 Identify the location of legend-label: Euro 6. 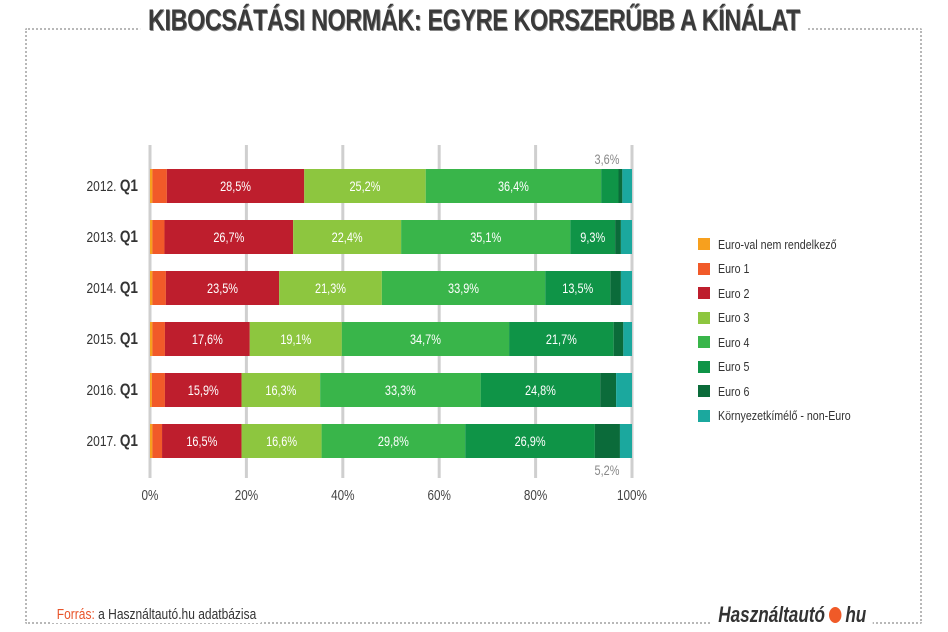
(734, 391).